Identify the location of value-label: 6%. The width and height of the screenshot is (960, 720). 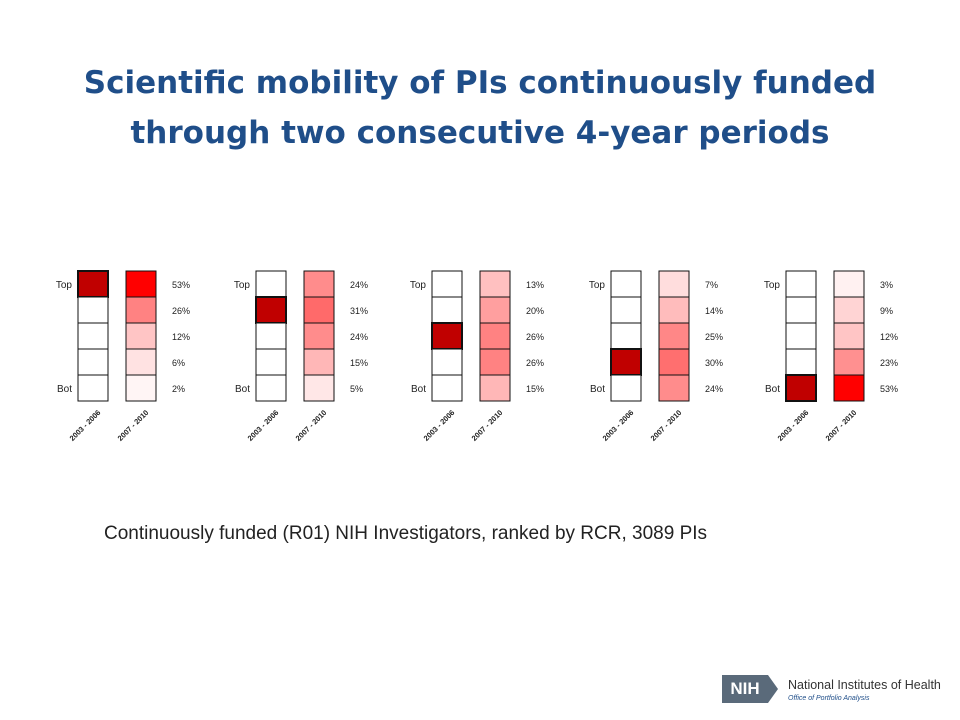
(178, 363).